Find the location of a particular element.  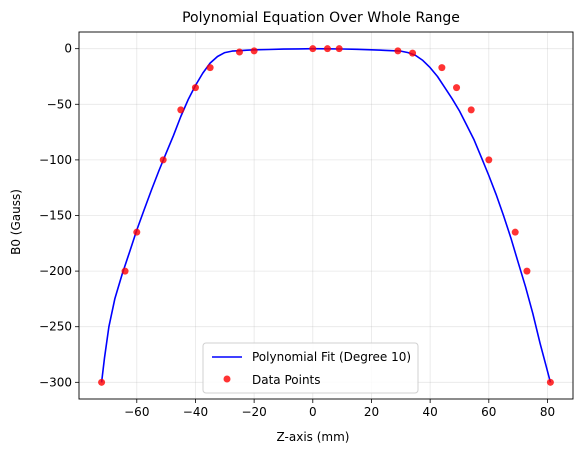

legend-marker-swatch is located at coordinates (227, 379).